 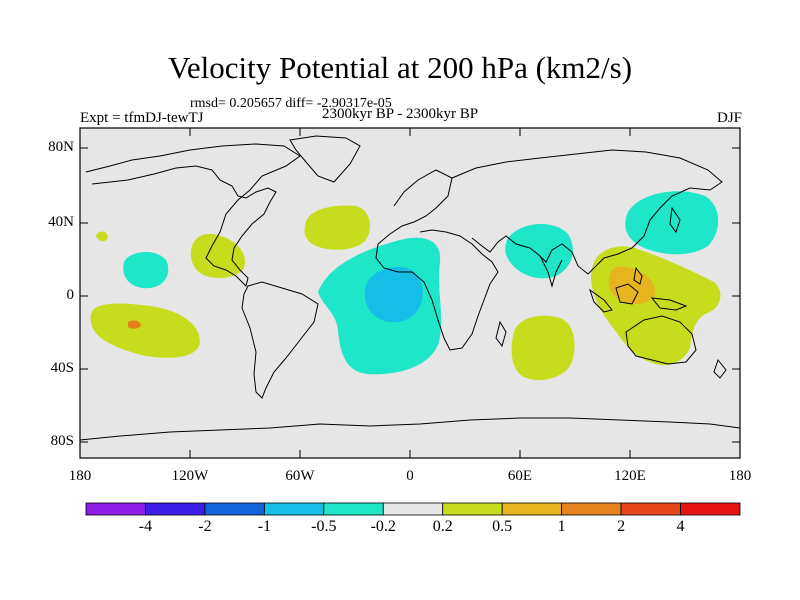 I want to click on positive-anomaly-central-america, so click(x=218, y=255).